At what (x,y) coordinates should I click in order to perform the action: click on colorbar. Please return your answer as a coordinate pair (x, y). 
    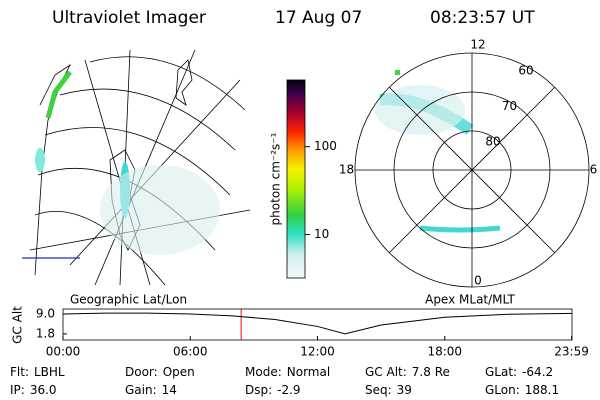
    Looking at the image, I should click on (296, 179).